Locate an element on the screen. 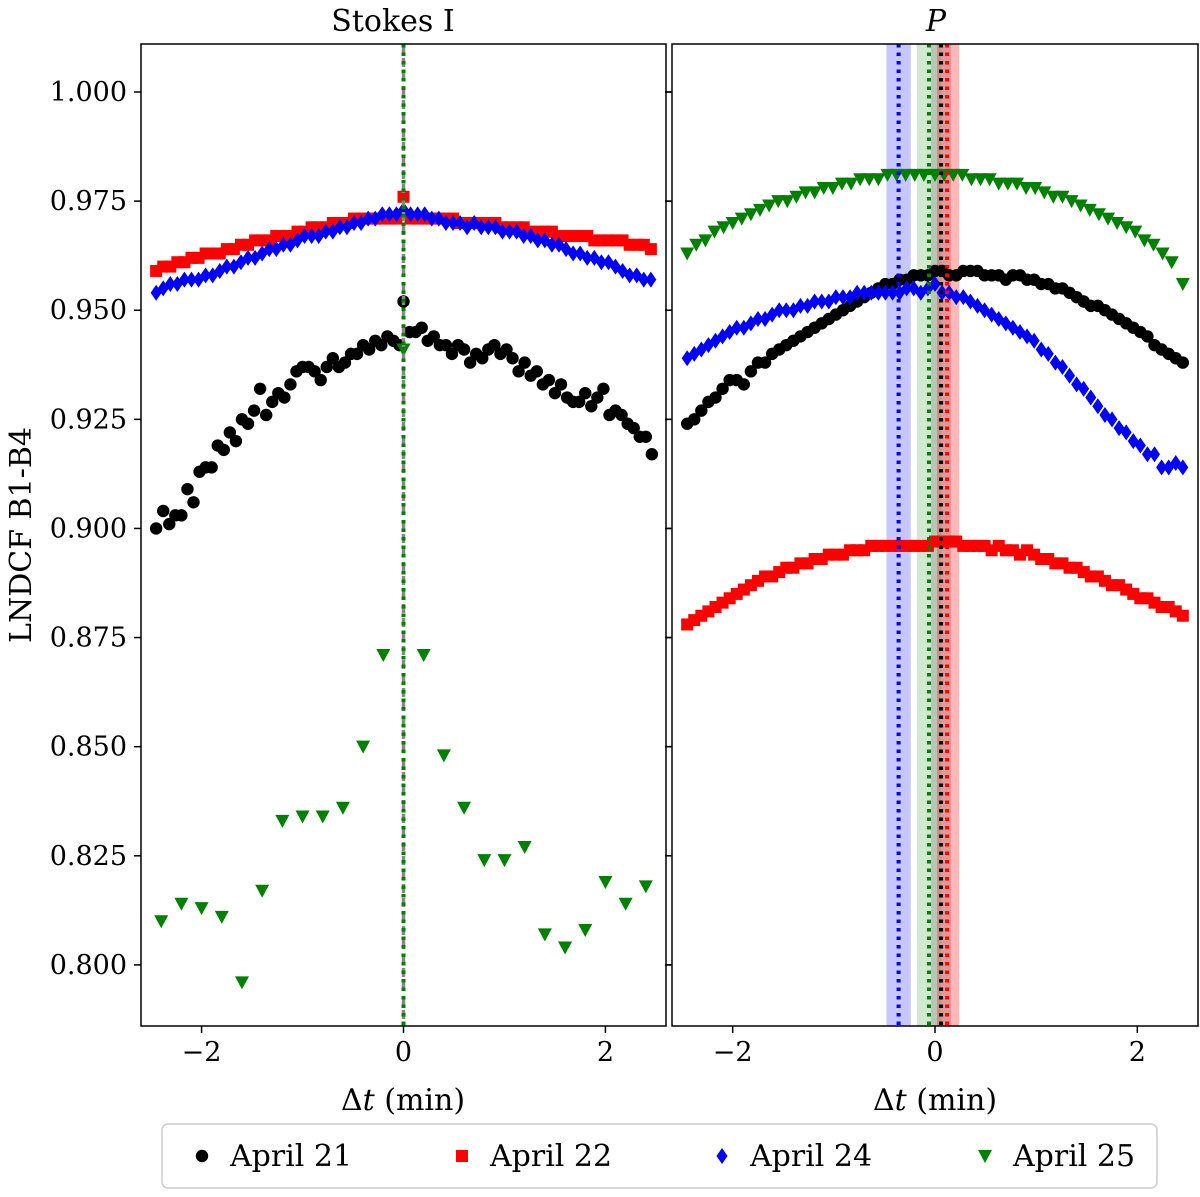 This screenshot has width=1200, height=1197. panel-p-xlabel: Δt (min) is located at coordinates (935, 1100).